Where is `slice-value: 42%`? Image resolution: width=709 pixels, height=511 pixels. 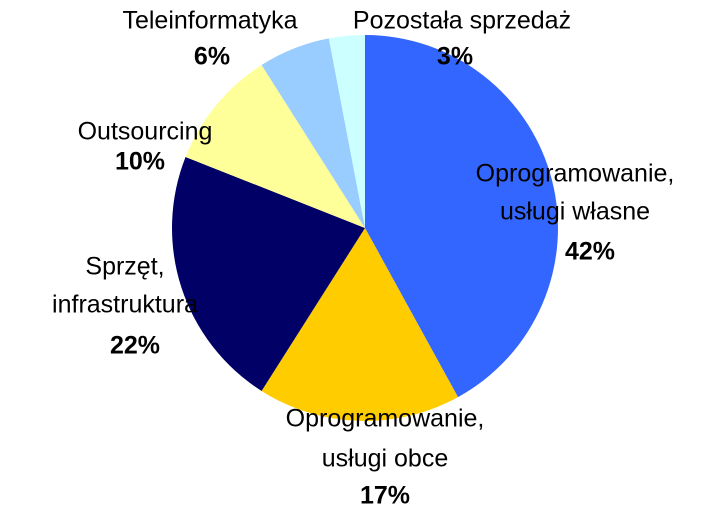 slice-value: 42% is located at coordinates (590, 252).